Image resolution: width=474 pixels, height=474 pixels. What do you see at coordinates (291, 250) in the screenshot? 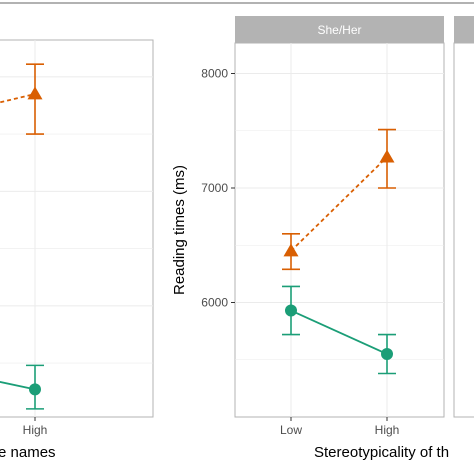
I see `middle-series-0-point-low` at bounding box center [291, 250].